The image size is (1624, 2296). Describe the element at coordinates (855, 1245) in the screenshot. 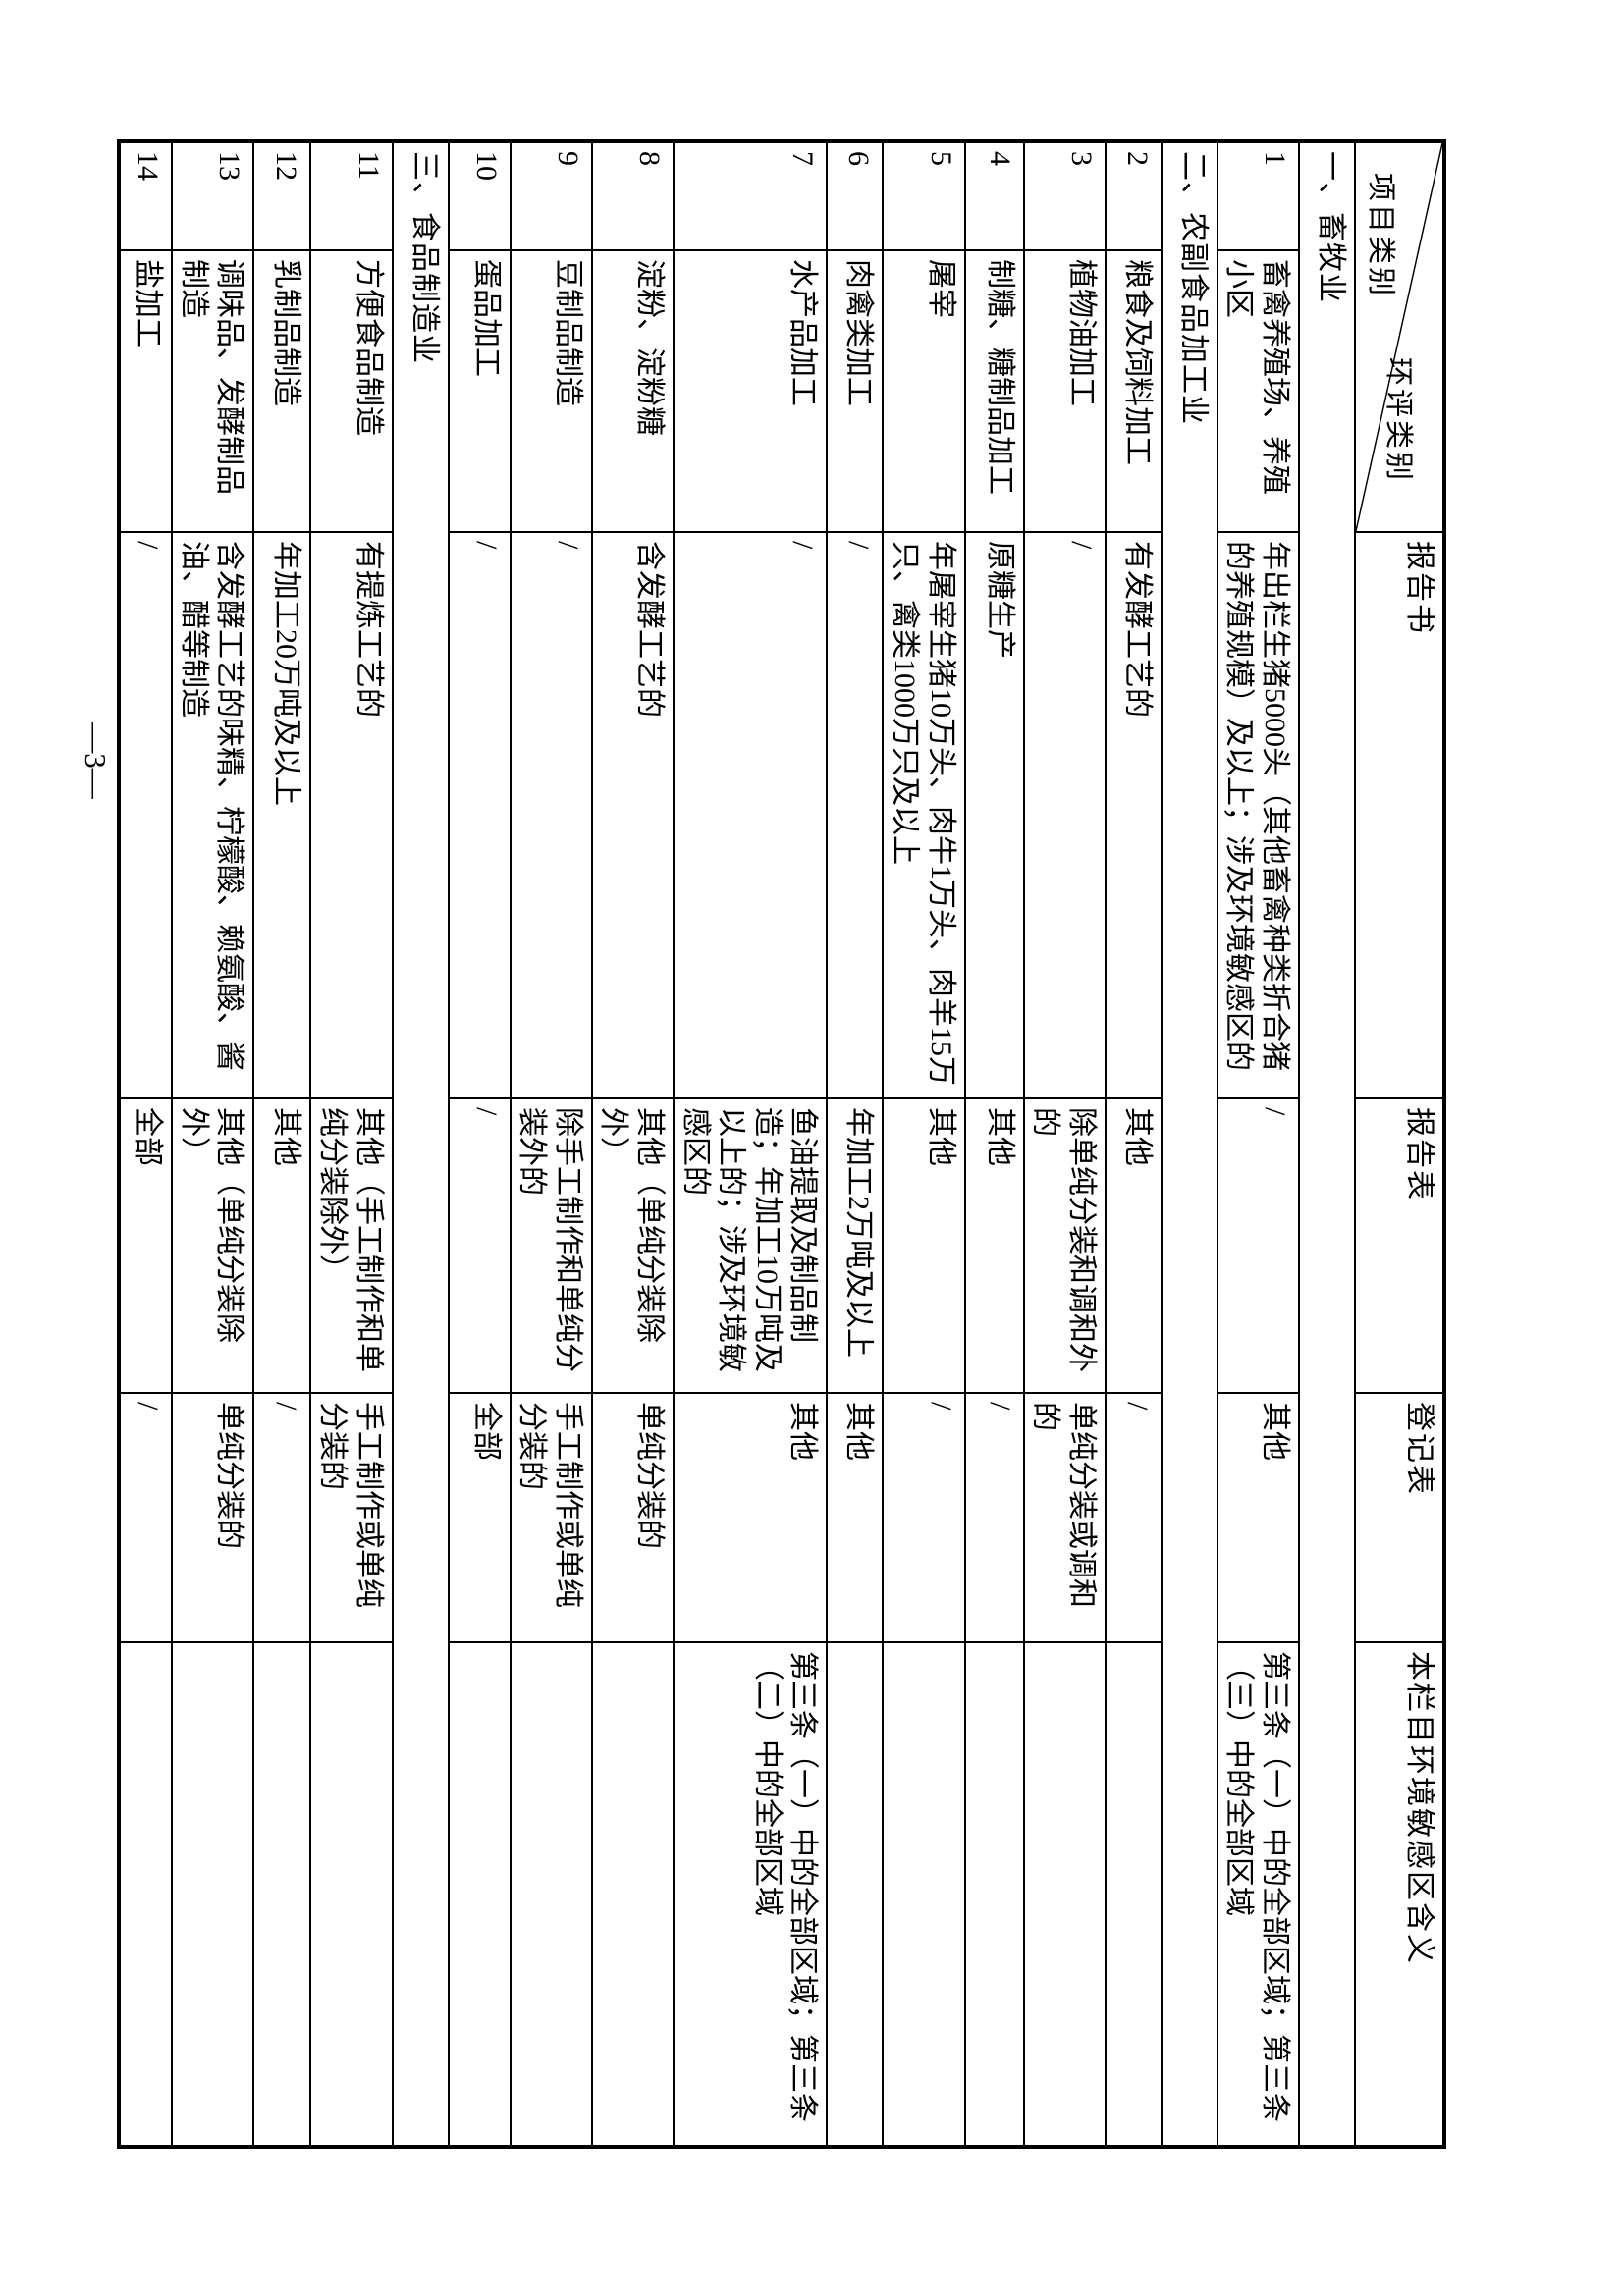

I see `report-form-cell: 年加工2万吨及以上` at that location.